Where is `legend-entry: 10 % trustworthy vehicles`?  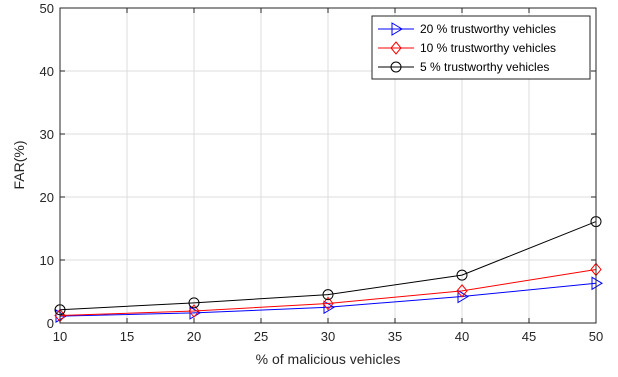 legend-entry: 10 % trustworthy vehicles is located at coordinates (467, 48).